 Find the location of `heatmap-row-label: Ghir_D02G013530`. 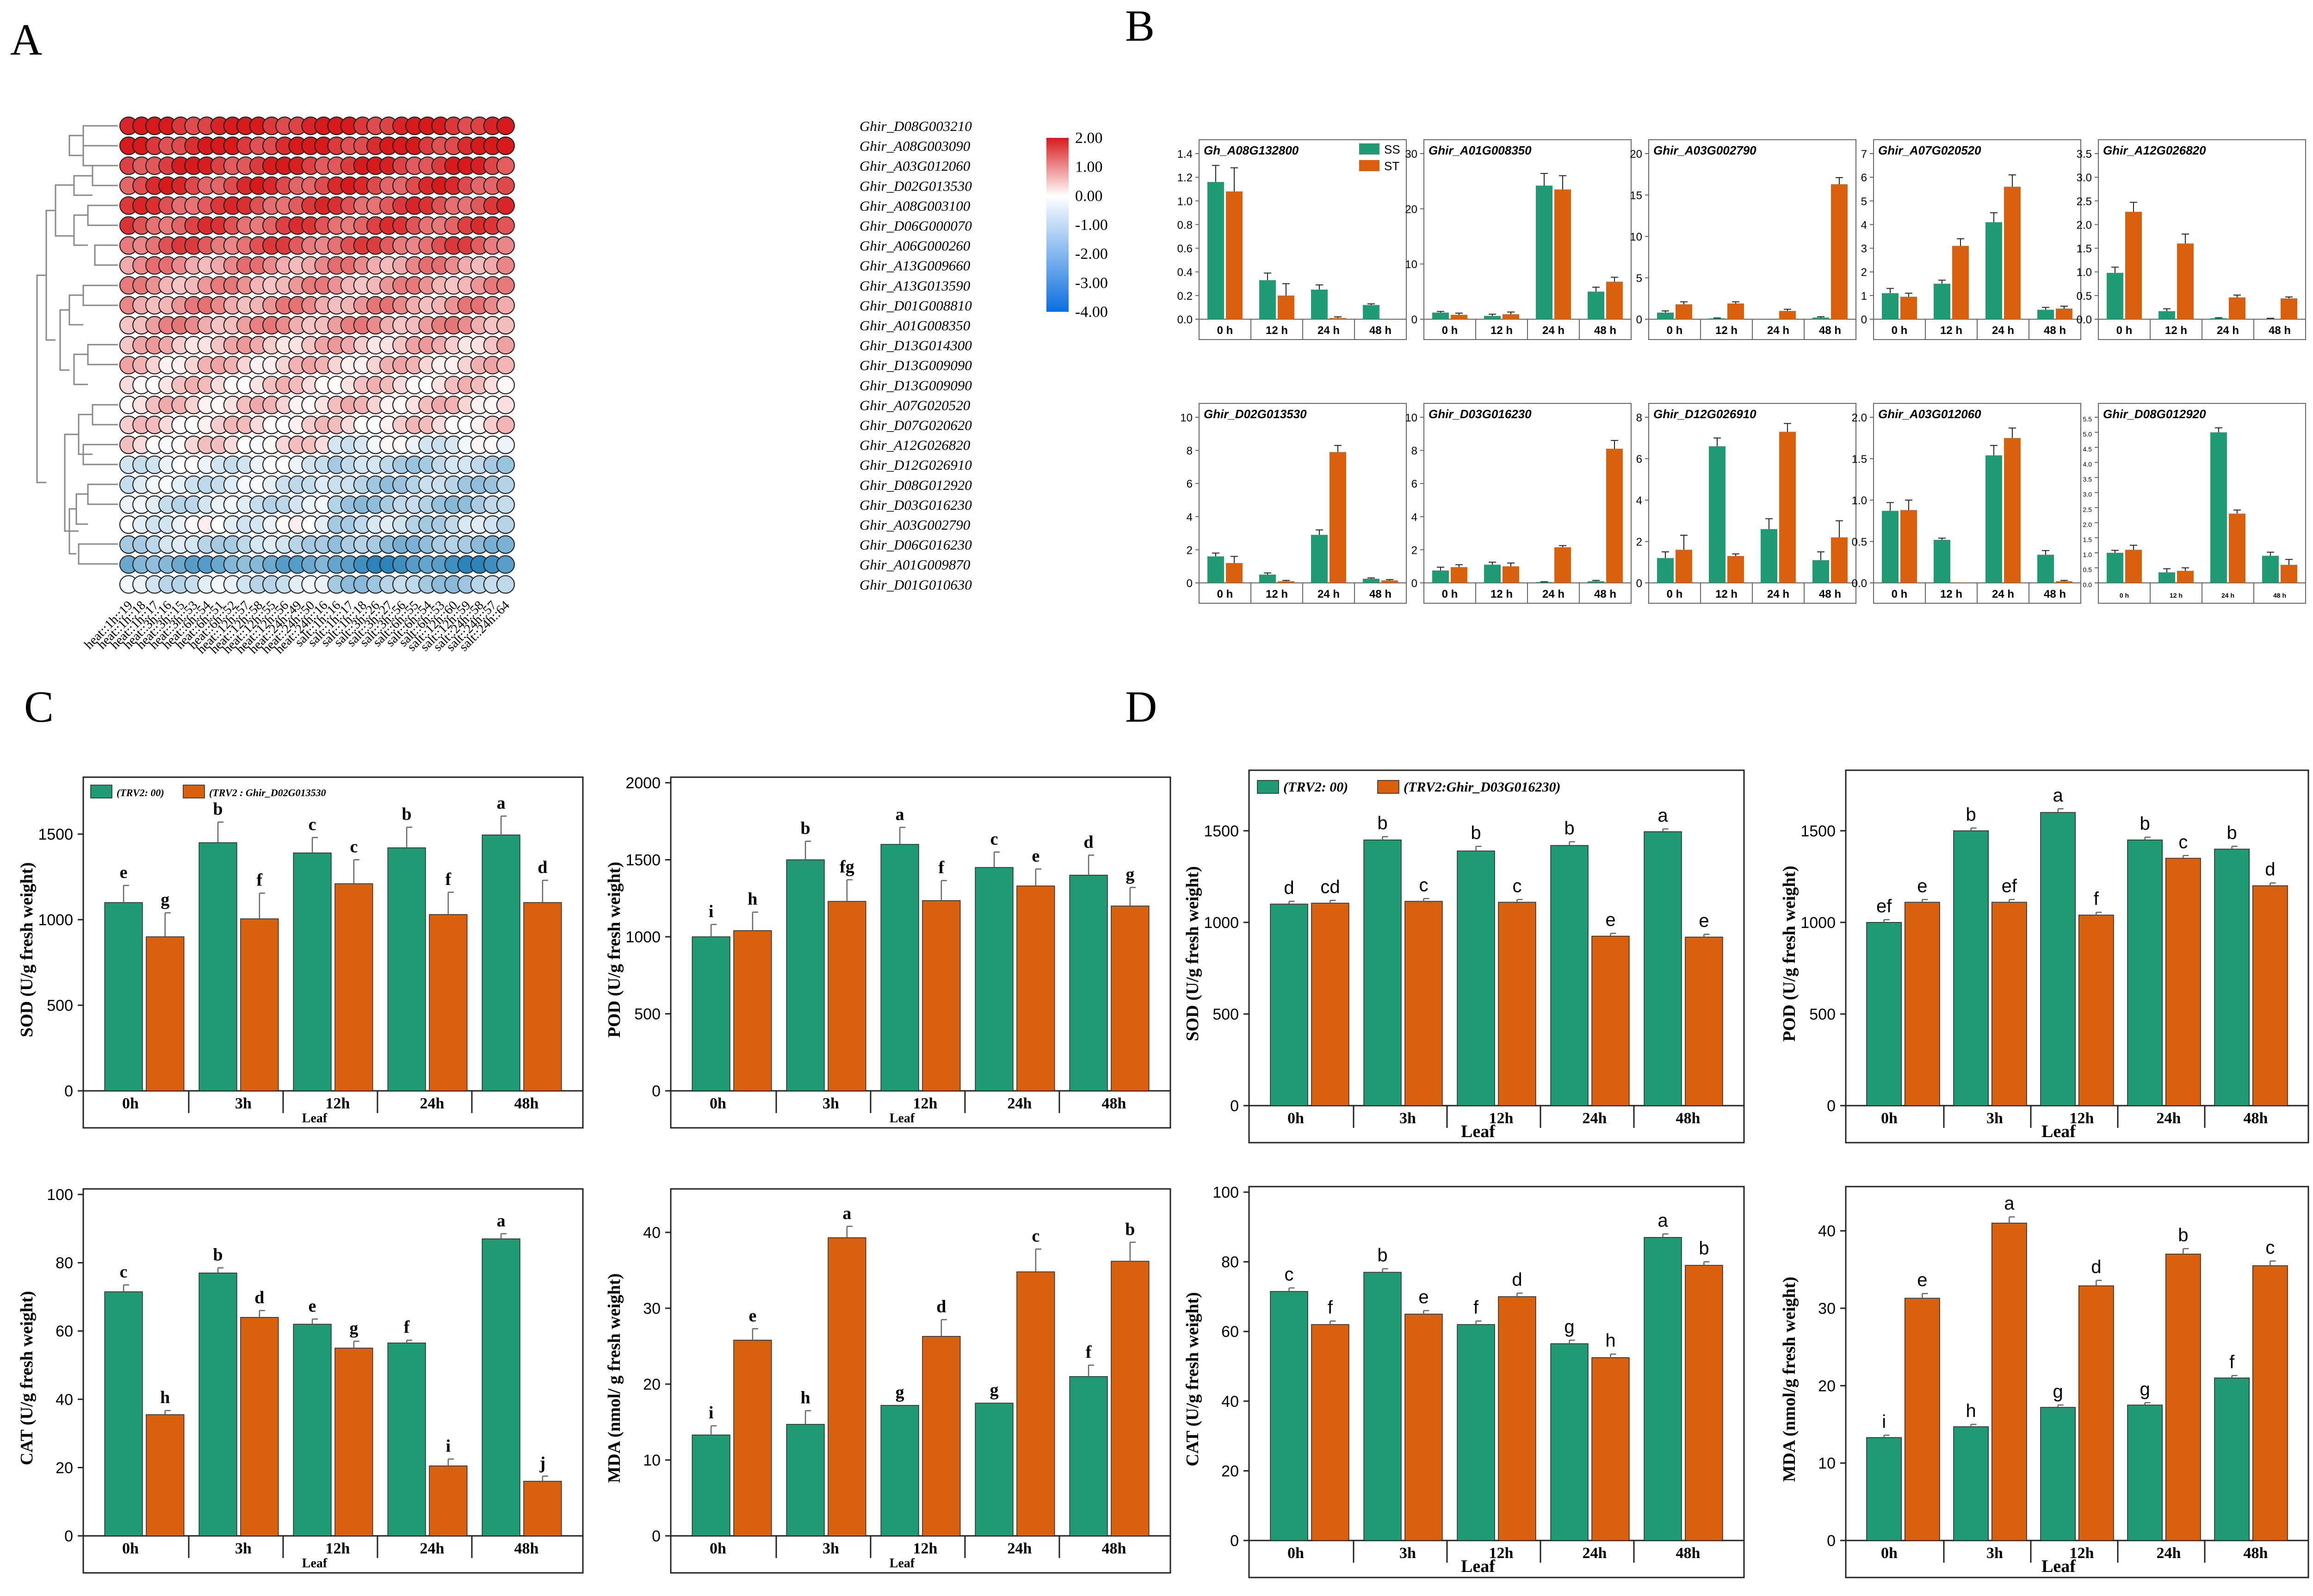

heatmap-row-label: Ghir_D02G013530 is located at coordinates (916, 186).